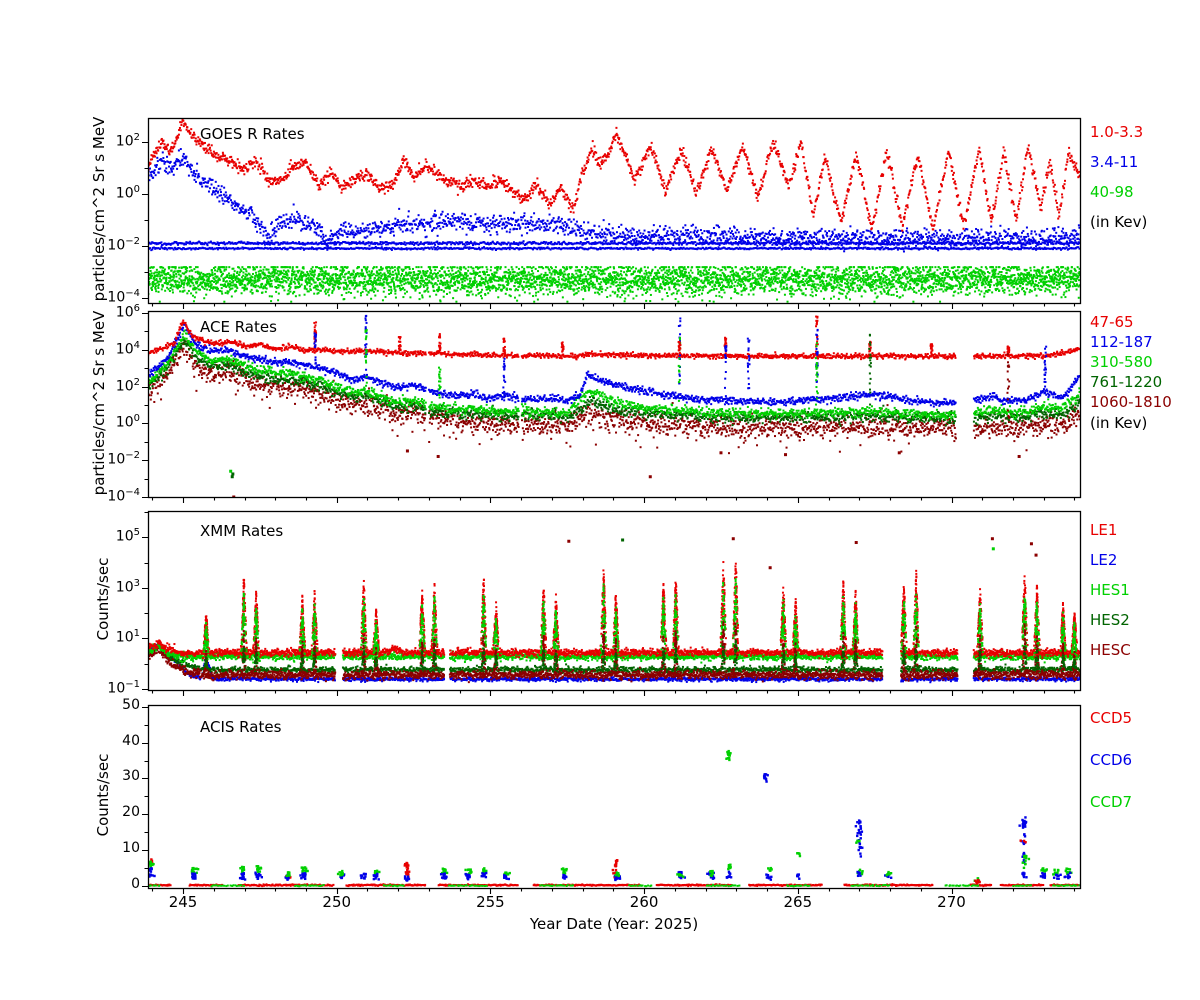 The image size is (1200, 1000). I want to click on y-tick-label: 30, so click(131, 776).